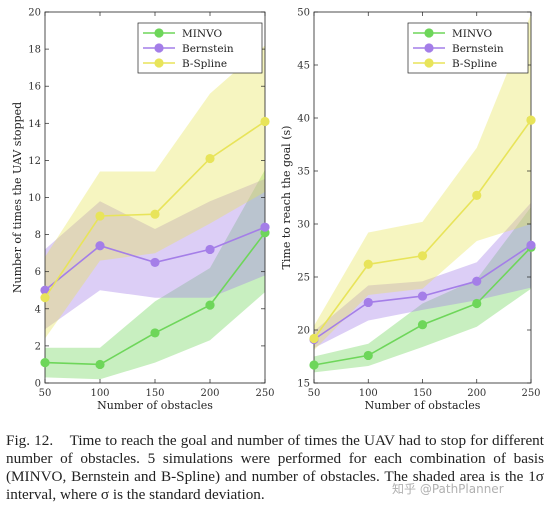  Describe the element at coordinates (303, 66) in the screenshot. I see `y-tick-label: 45` at that location.